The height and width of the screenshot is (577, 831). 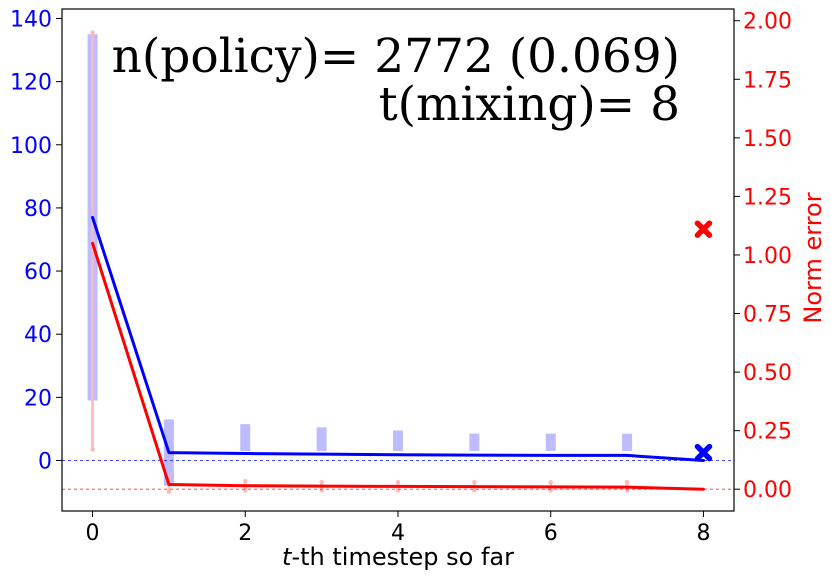 I want to click on x-tick-label-4: 8, so click(x=703, y=533).